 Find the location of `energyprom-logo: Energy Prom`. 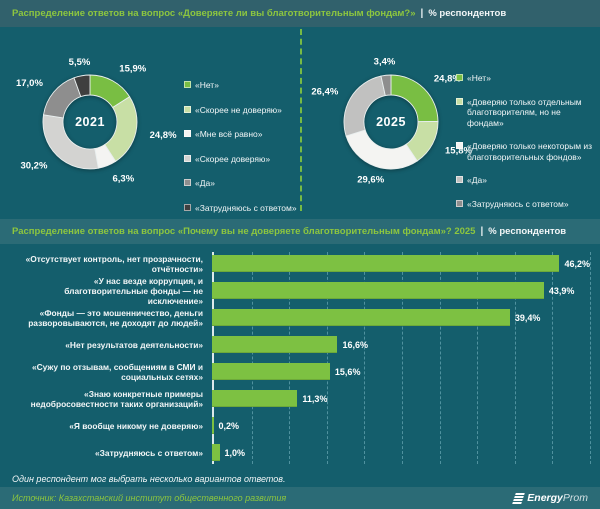

energyprom-logo: Energy Prom is located at coordinates (550, 498).